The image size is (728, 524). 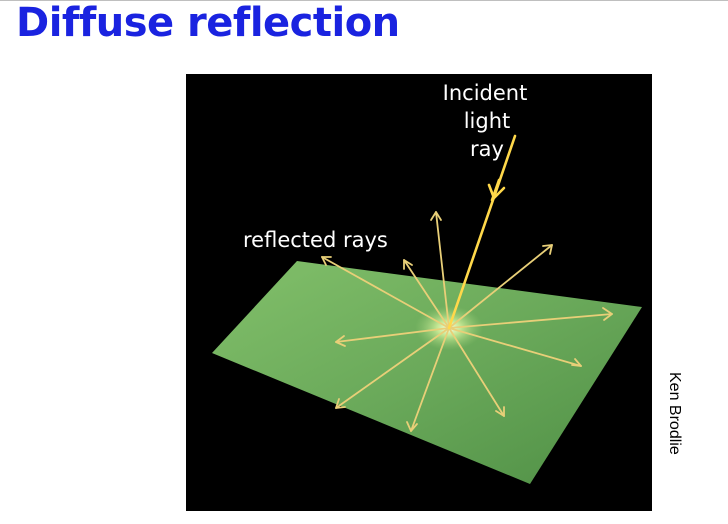 I want to click on slide-title: Diffuse reflection, so click(x=208, y=23).